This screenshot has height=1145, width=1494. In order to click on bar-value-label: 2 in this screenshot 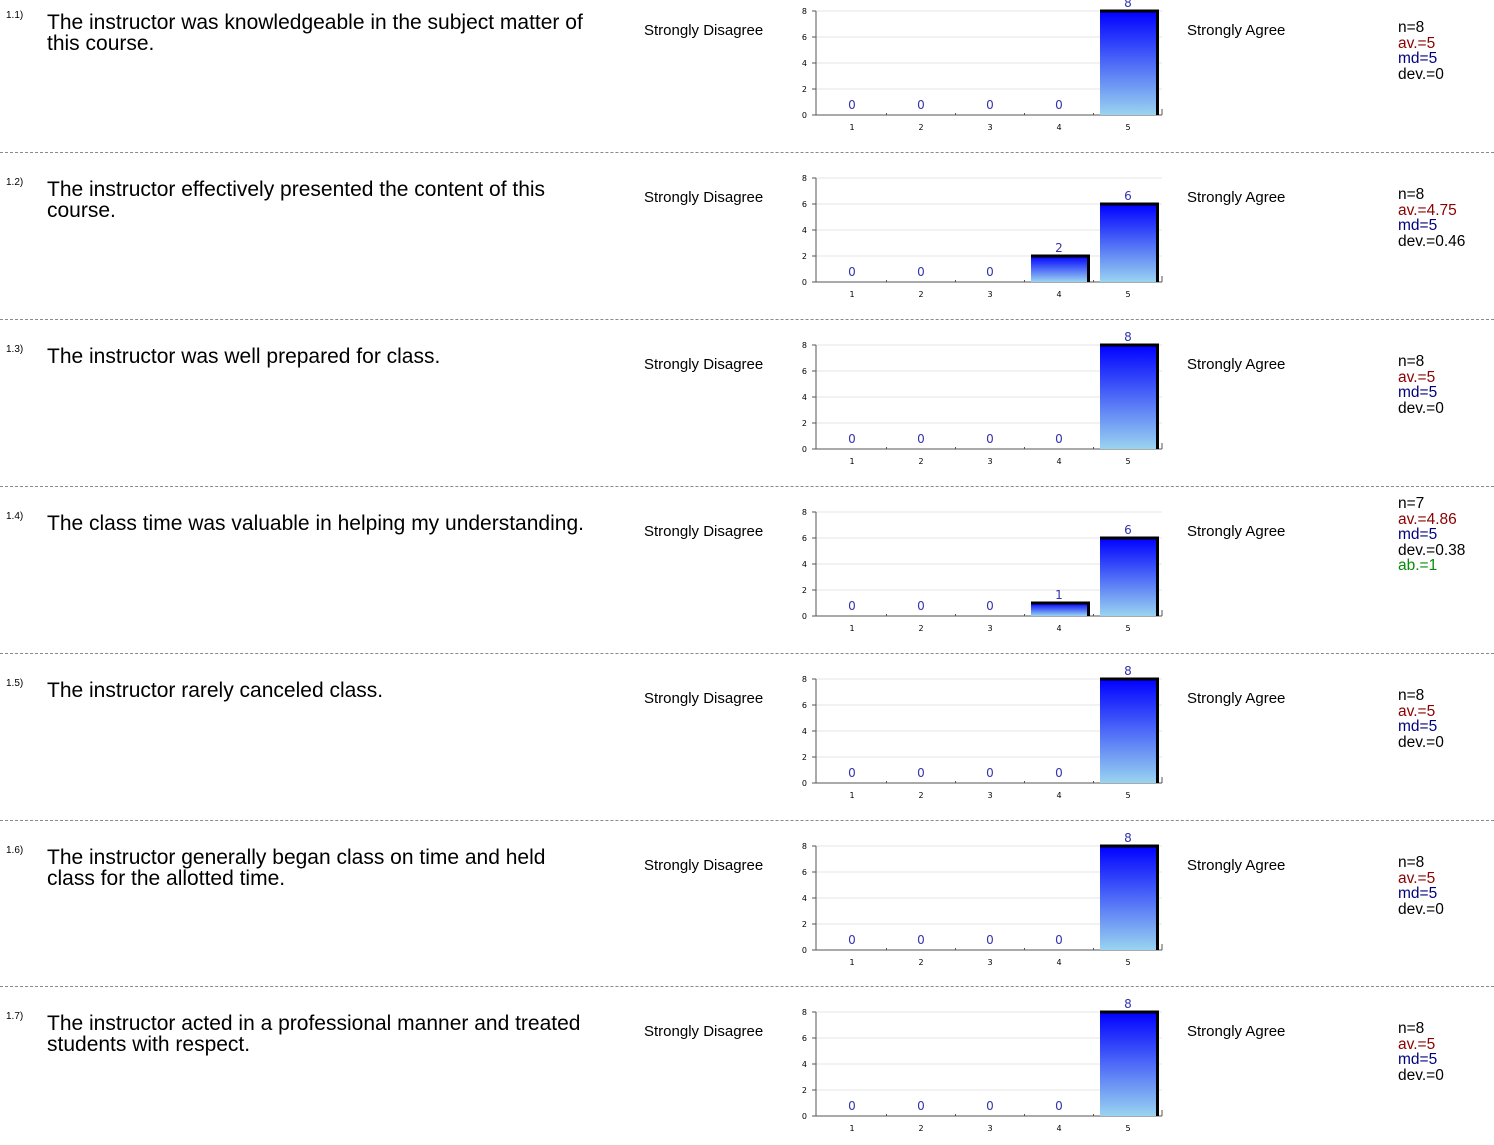, I will do `click(1059, 248)`.